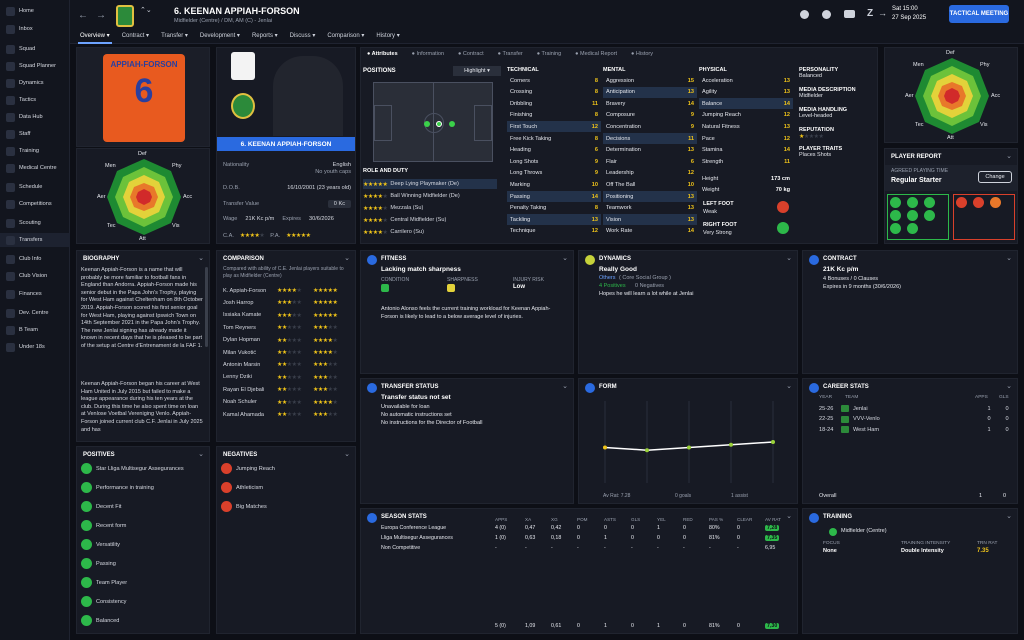 The height and width of the screenshot is (640, 1024). What do you see at coordinates (101, 15) in the screenshot?
I see `forward-icon: →` at bounding box center [101, 15].